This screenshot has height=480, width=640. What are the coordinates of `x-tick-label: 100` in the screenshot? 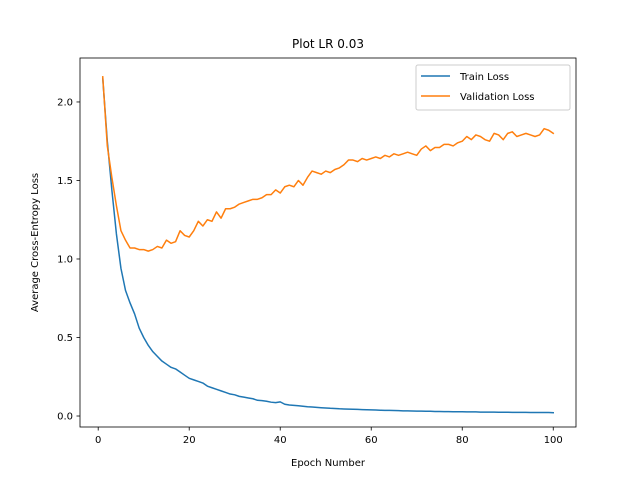 It's located at (553, 440).